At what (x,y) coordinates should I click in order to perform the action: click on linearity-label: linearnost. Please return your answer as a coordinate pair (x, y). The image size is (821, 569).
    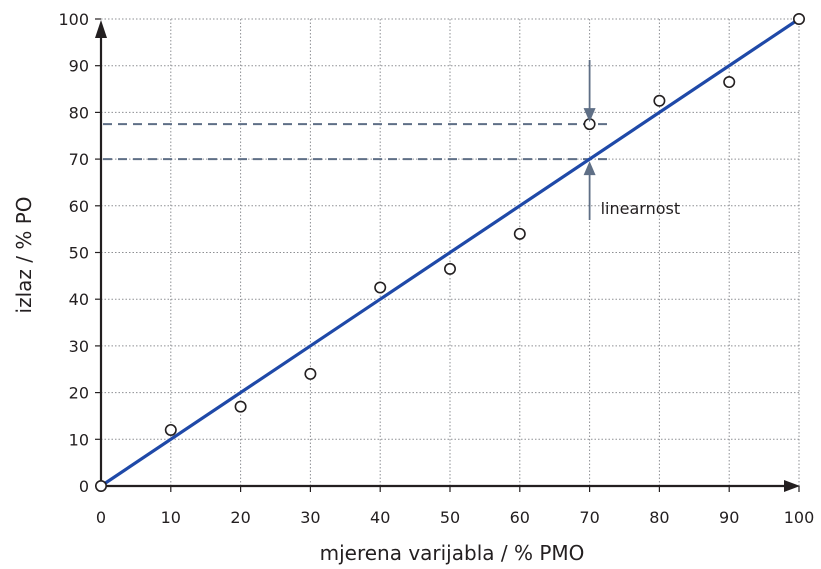
    Looking at the image, I should click on (641, 208).